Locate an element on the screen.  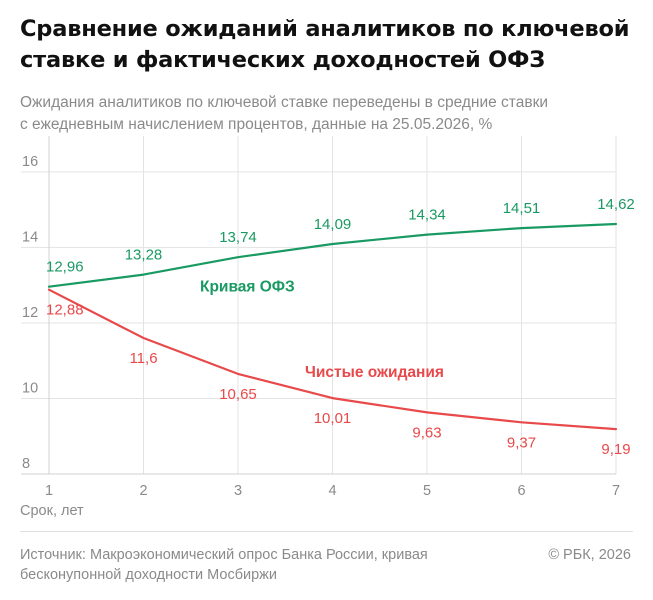
data-label-ofz: 14,62 is located at coordinates (616, 204).